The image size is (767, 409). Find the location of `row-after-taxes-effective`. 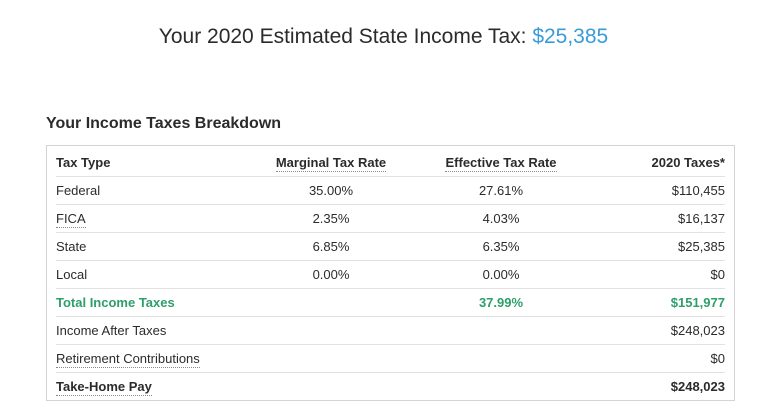

row-after-taxes-effective is located at coordinates (501, 330).